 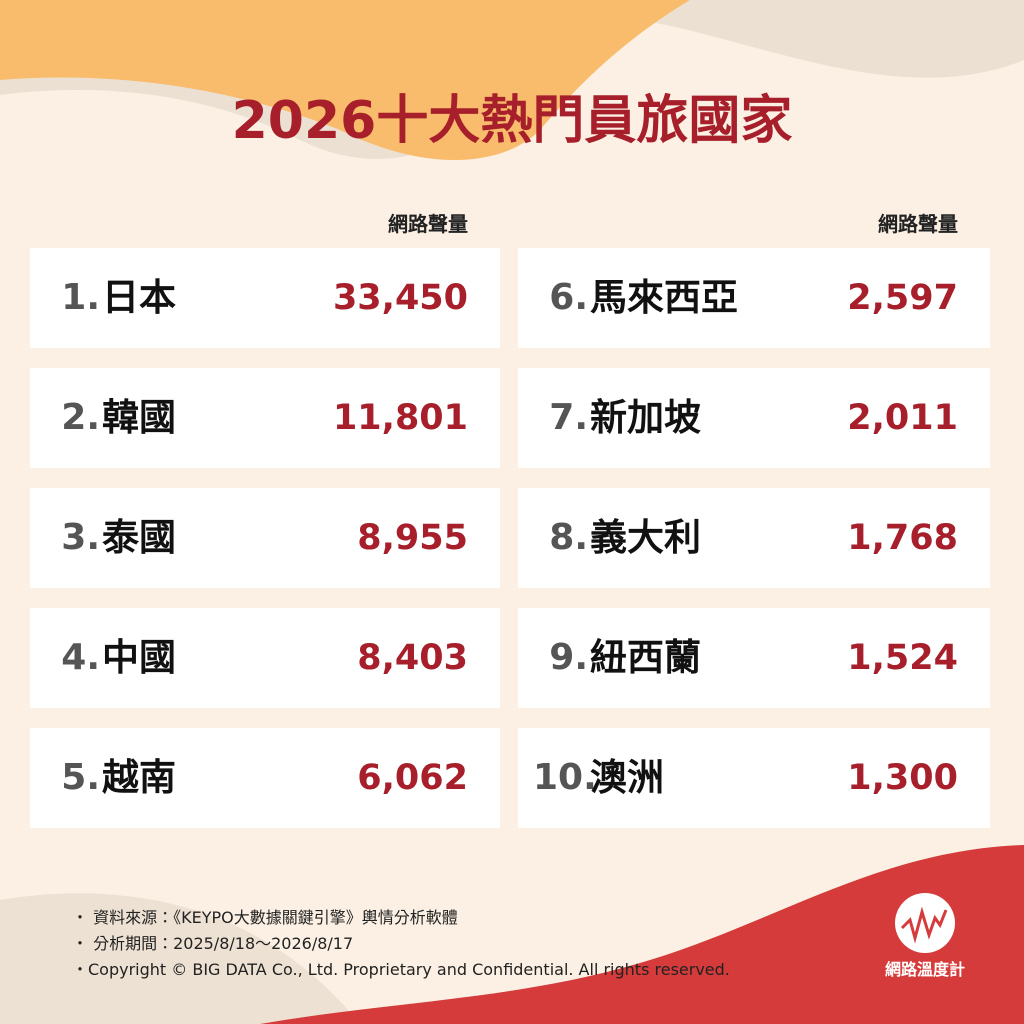 What do you see at coordinates (80, 657) in the screenshot?
I see `rank: 4.` at bounding box center [80, 657].